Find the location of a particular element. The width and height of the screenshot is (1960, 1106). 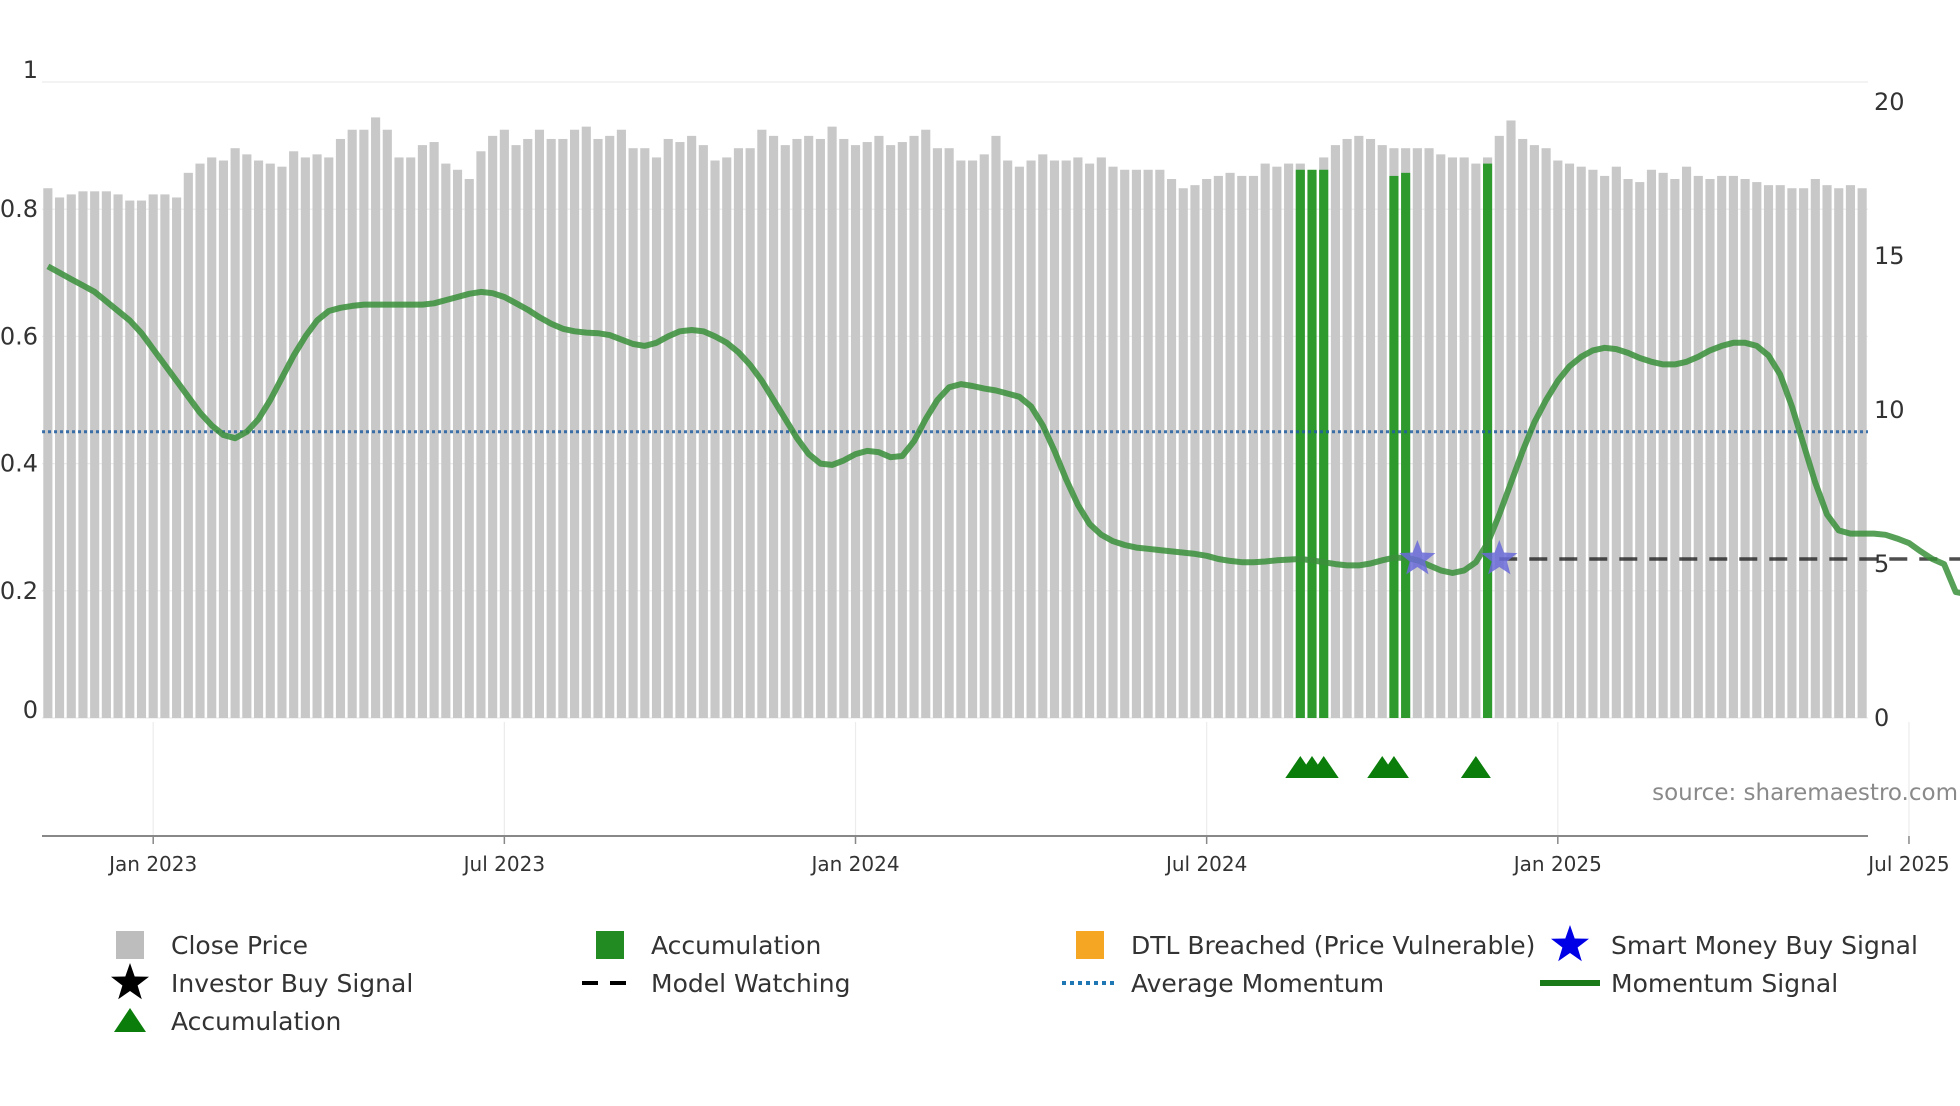

right-tick-label: 10 is located at coordinates (1889, 410).